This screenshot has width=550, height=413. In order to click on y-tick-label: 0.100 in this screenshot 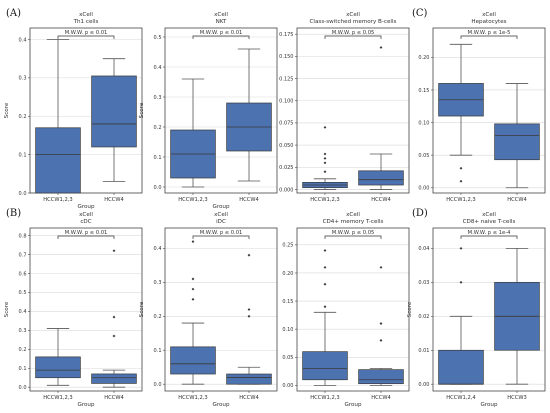, I will do `click(286, 102)`.